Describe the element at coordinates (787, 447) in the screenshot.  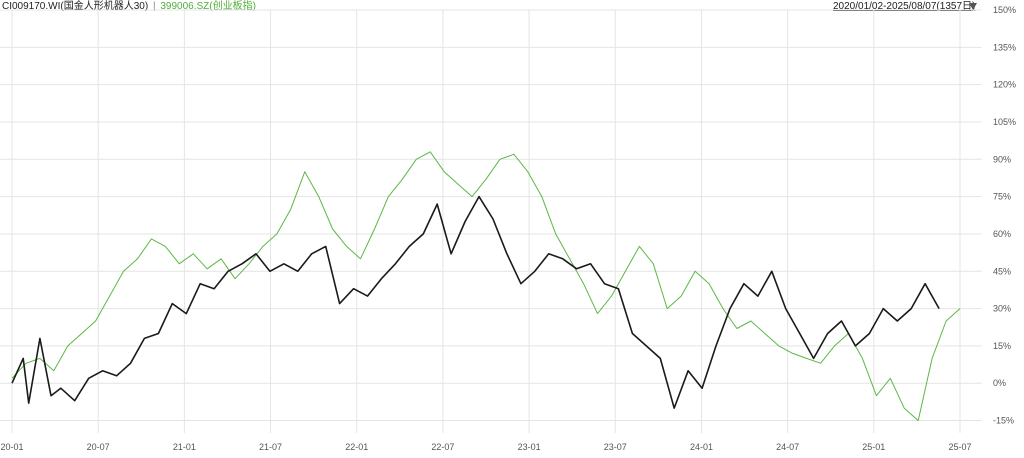
I see `x-tick-label: 24-07` at that location.